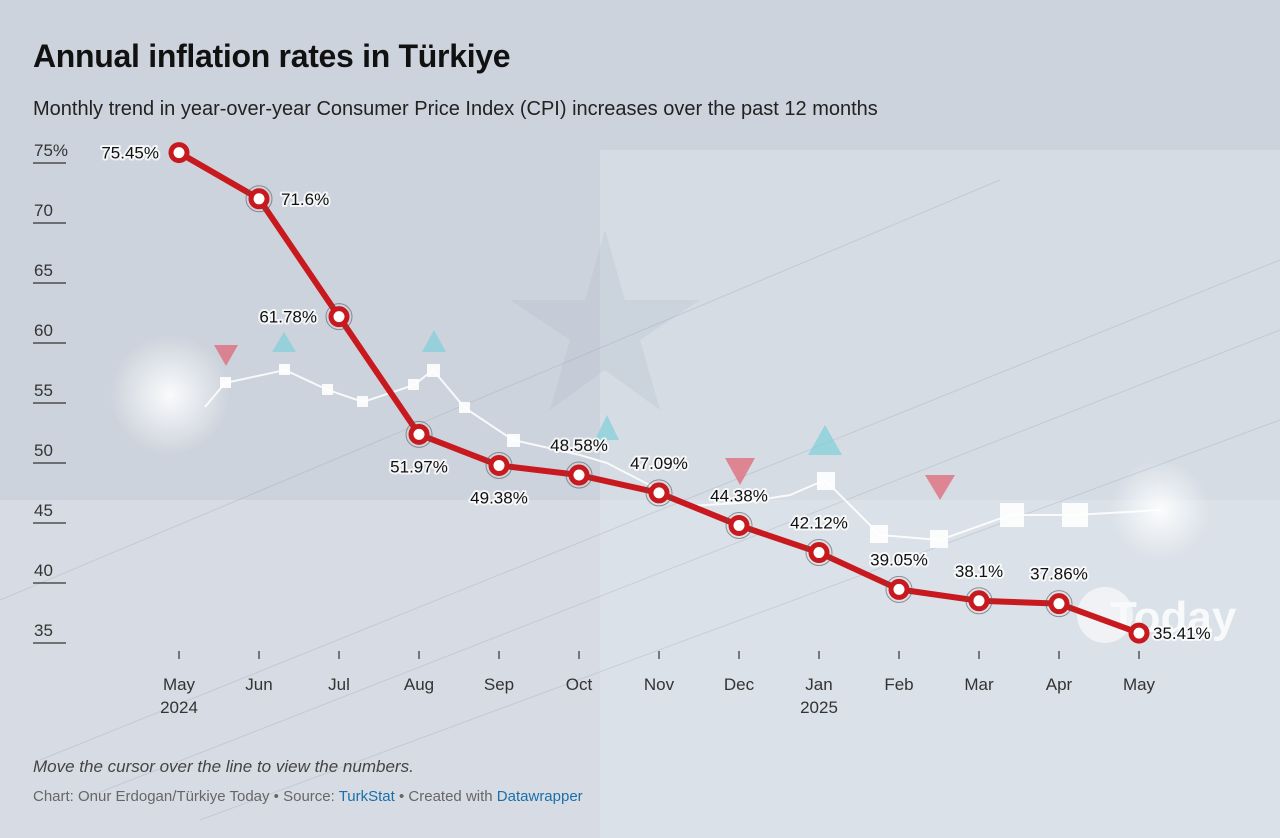 The image size is (1280, 838). What do you see at coordinates (1182, 633) in the screenshot?
I see `data-label: 35.41%` at bounding box center [1182, 633].